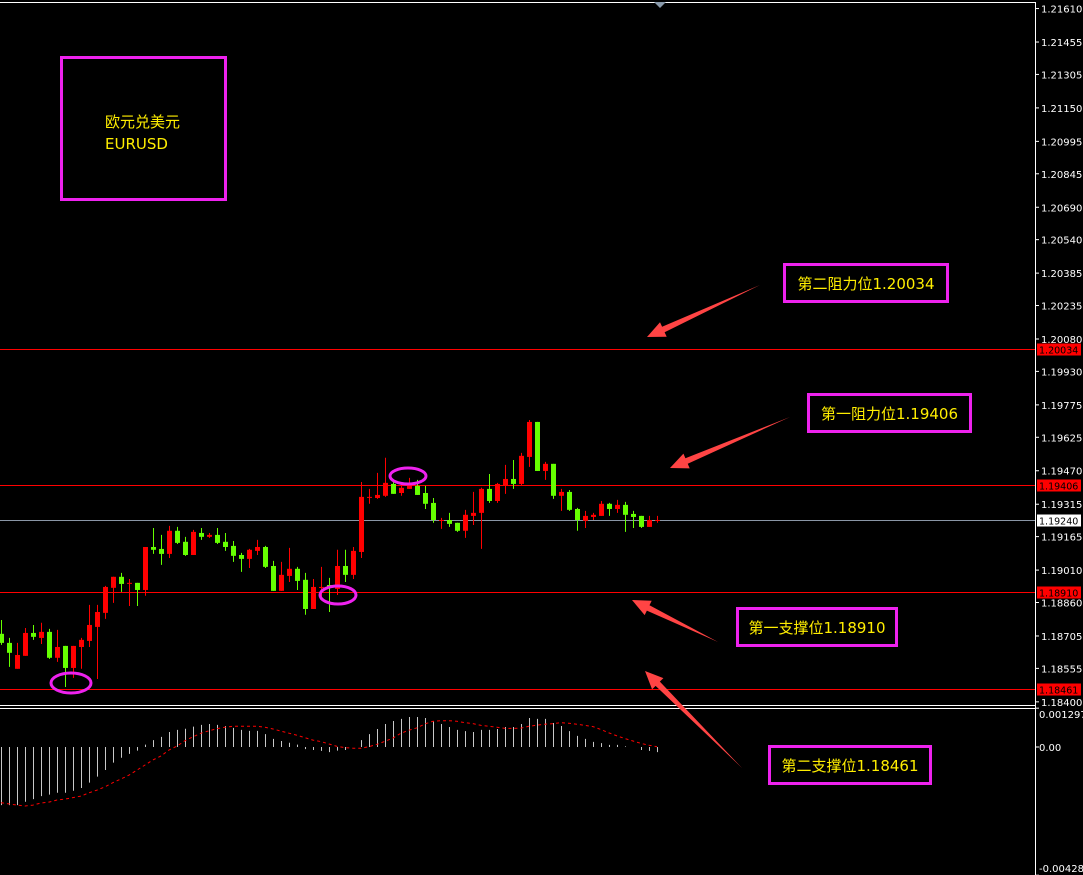 The image size is (1083, 875). What do you see at coordinates (1061, 340) in the screenshot?
I see `y-tick-label: 1.20080` at bounding box center [1061, 340].